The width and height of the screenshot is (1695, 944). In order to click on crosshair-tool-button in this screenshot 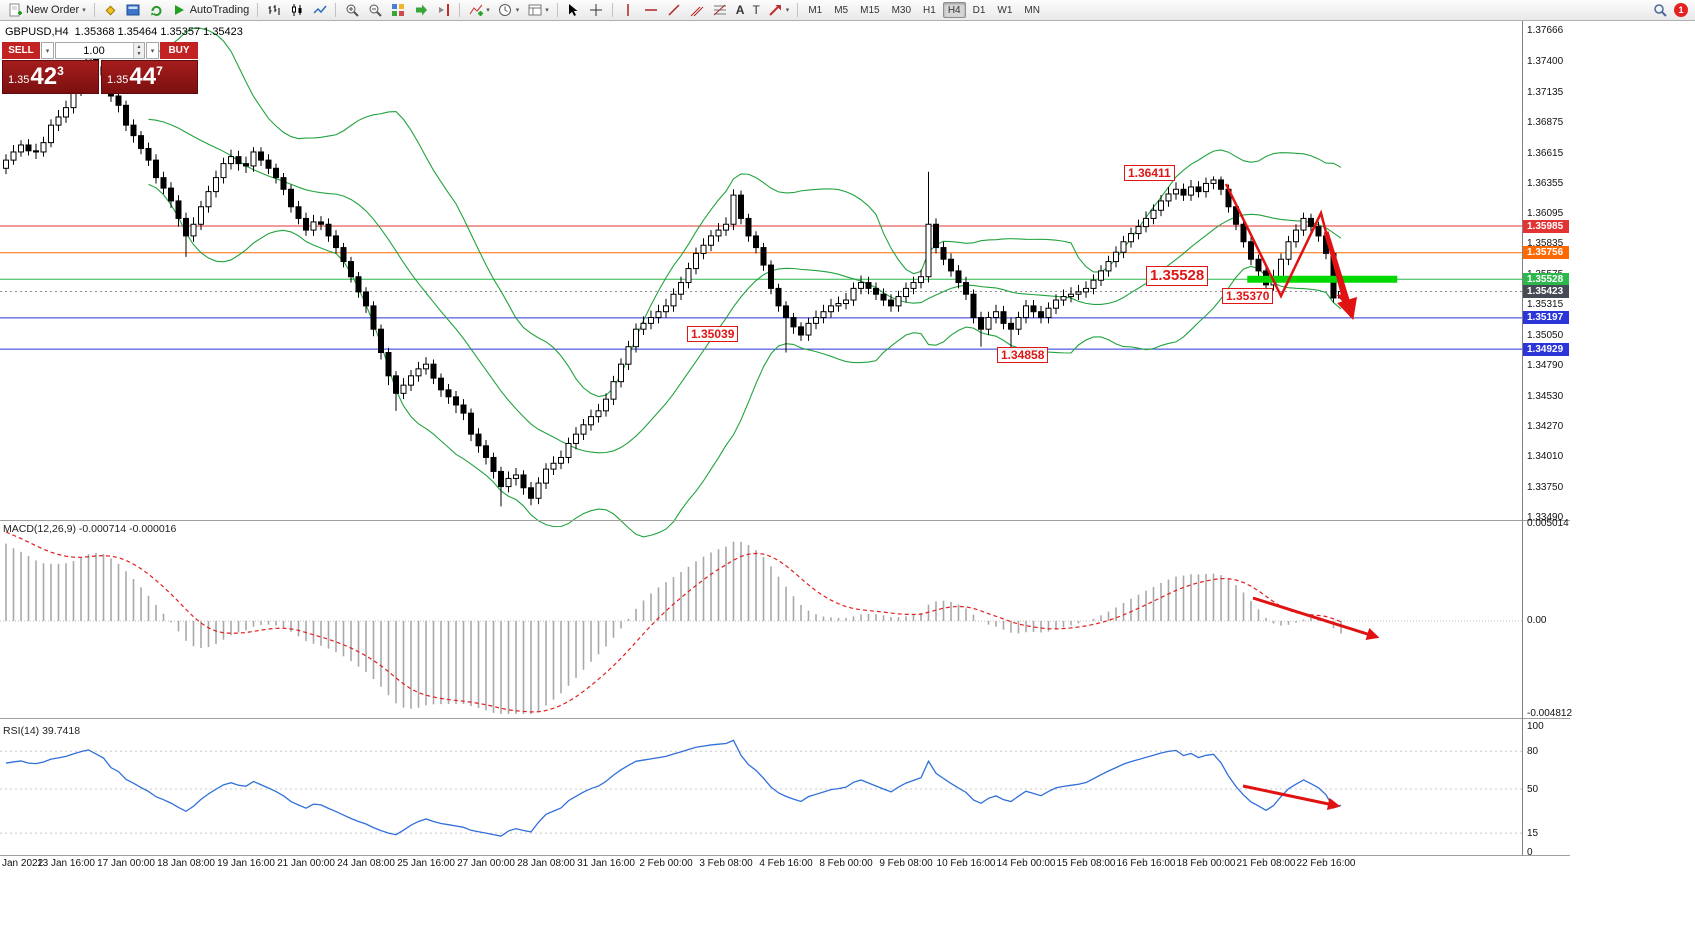, I will do `click(596, 10)`.